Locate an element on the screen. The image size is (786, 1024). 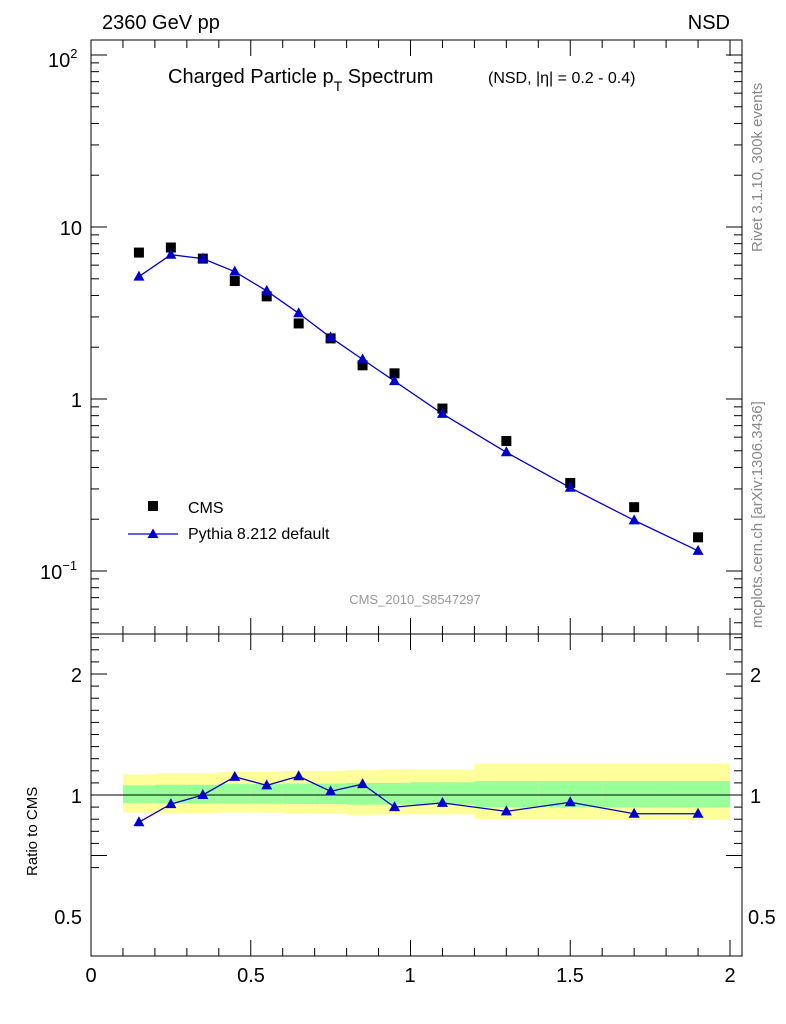
legend-label-pythia: Pythia 8.212 default is located at coordinates (259, 534).